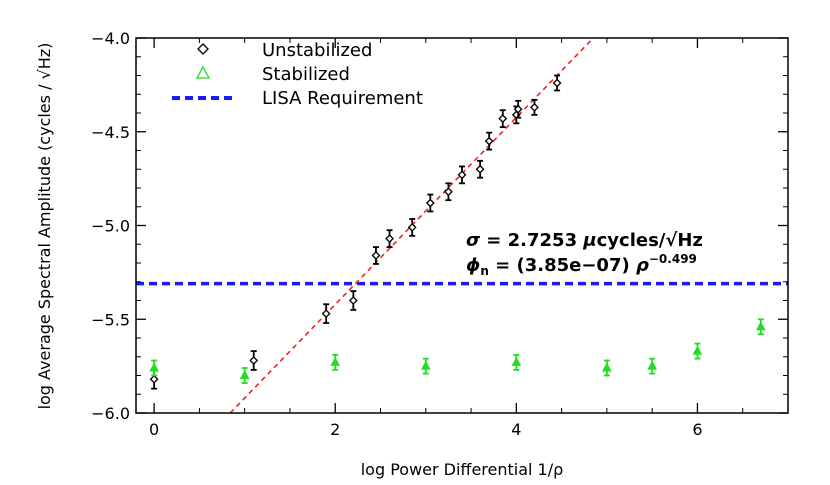 Image resolution: width=830 pixels, height=485 pixels. I want to click on y-tick-label: −5.0, so click(110, 226).